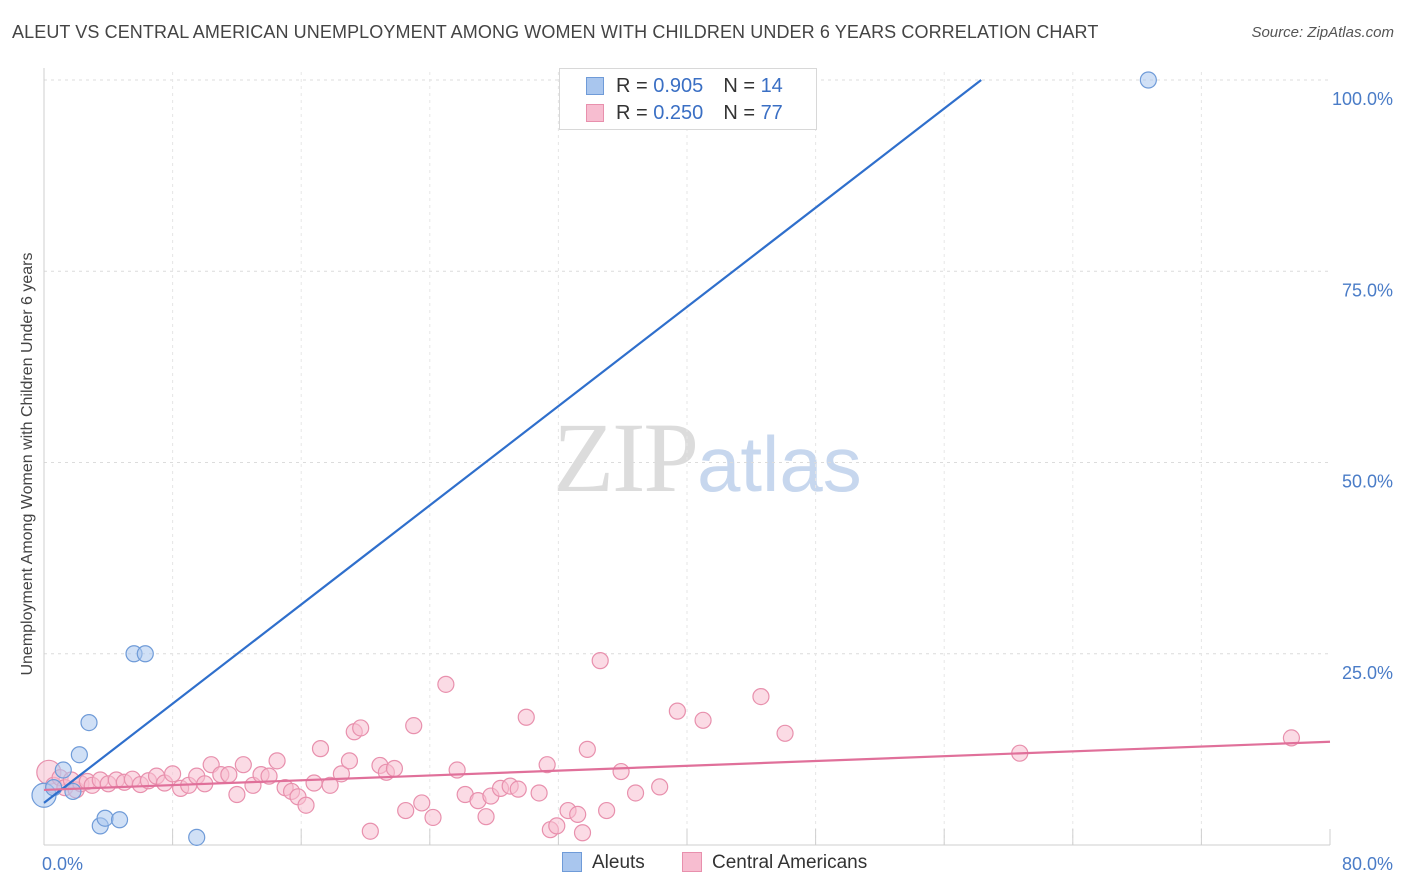 The image size is (1406, 892). I want to click on bottom-legend-central: Central Americans, so click(774, 863).